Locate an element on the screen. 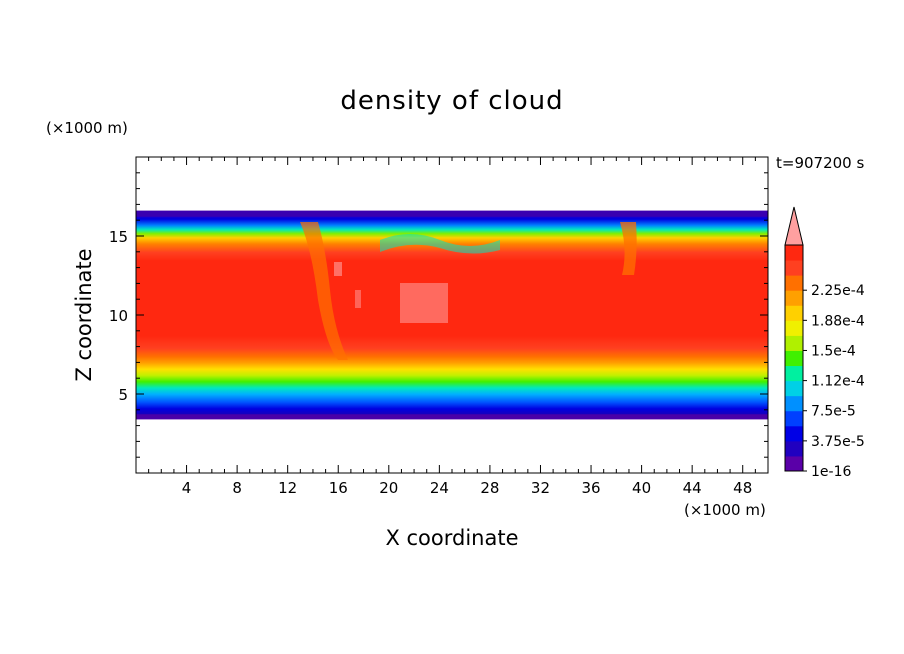 The width and height of the screenshot is (904, 654). updraft-plume-left is located at coordinates (324, 291).